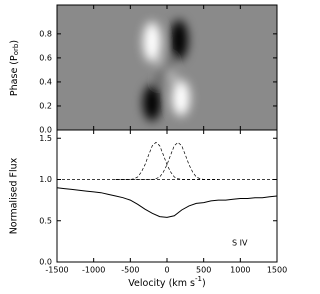  What do you see at coordinates (16, 49) in the screenshot?
I see `y-label-sub: orb` at bounding box center [16, 49].